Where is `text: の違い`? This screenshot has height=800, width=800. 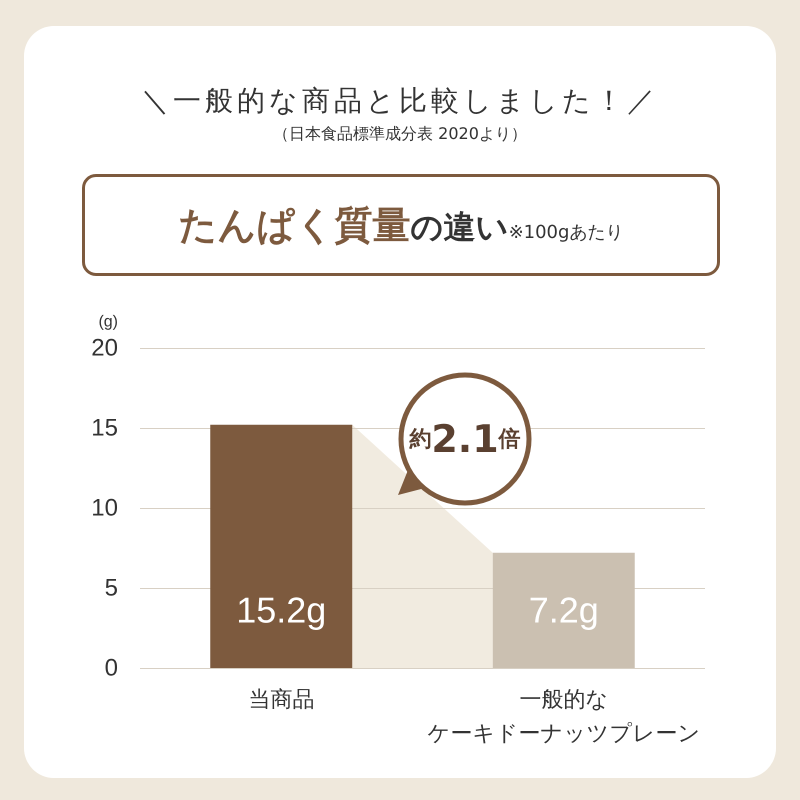 text: の違い is located at coordinates (459, 227).